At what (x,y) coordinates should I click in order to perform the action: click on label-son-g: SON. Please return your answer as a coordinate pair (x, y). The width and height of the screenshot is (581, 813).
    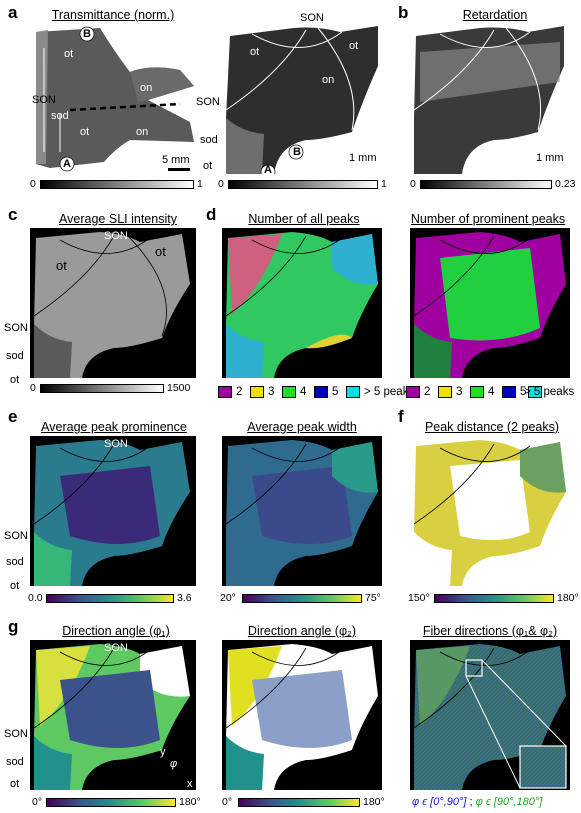
    Looking at the image, I should click on (16, 734).